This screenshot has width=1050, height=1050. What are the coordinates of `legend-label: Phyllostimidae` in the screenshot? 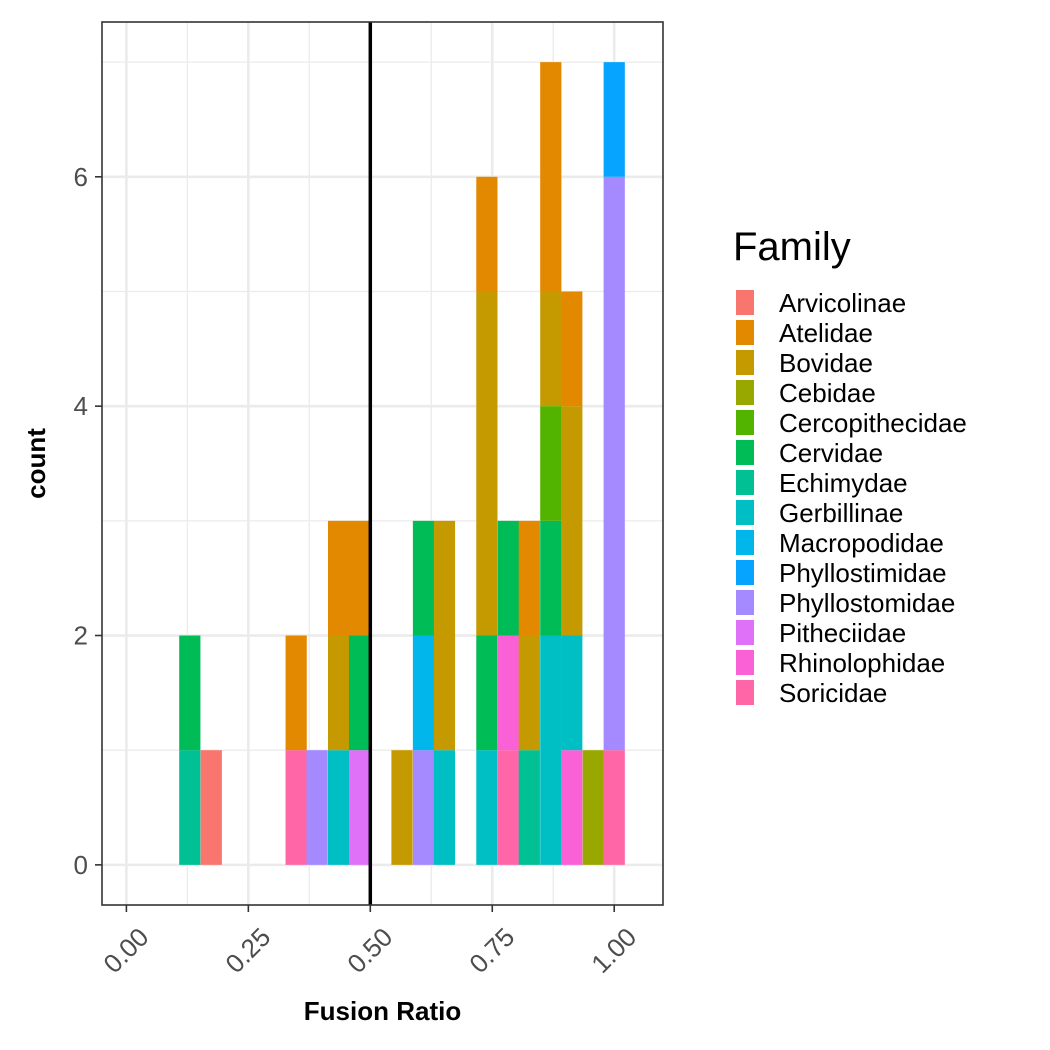 It's located at (863, 573).